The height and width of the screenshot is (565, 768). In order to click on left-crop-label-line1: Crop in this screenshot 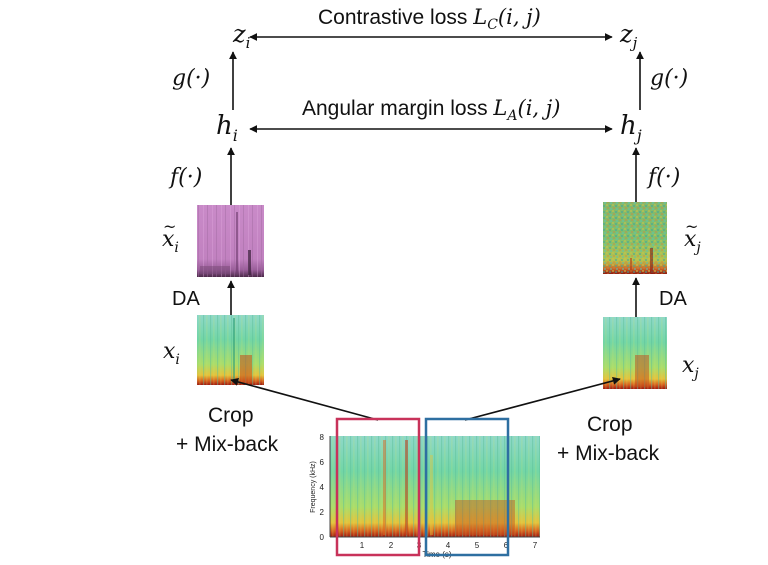, I will do `click(231, 415)`.